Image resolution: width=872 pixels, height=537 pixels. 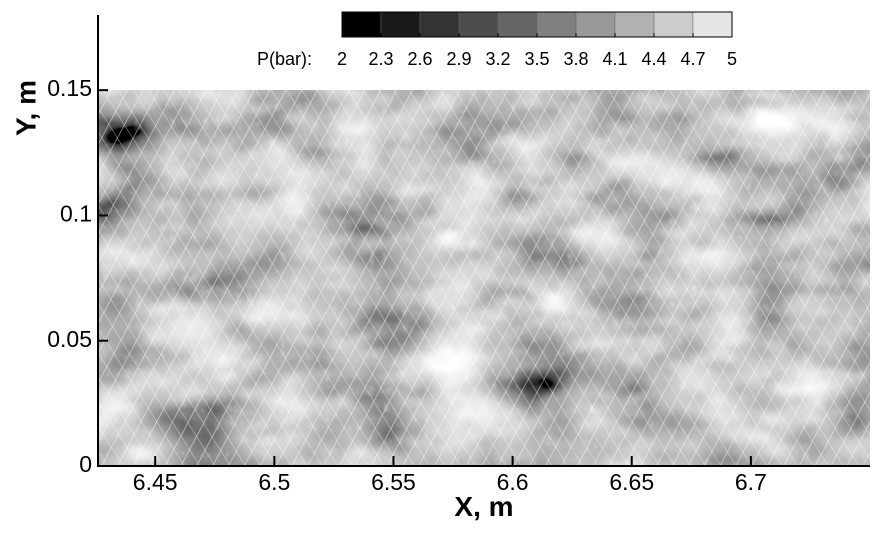 I want to click on y-tick-label: 0.15, so click(x=69, y=88).